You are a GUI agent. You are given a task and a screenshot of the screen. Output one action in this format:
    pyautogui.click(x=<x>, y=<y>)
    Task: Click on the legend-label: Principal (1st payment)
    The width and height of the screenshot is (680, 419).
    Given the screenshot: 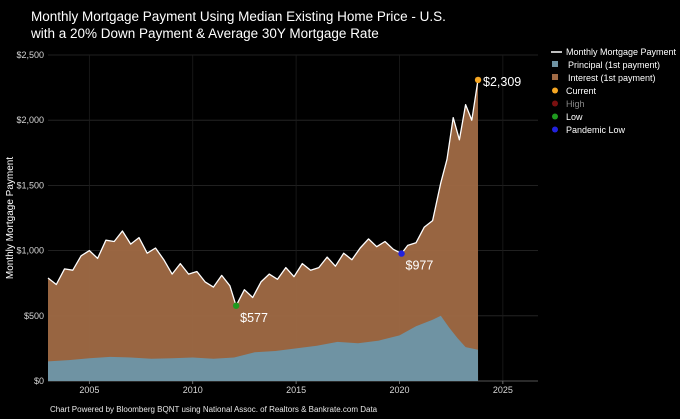 What is the action you would take?
    pyautogui.click(x=614, y=65)
    